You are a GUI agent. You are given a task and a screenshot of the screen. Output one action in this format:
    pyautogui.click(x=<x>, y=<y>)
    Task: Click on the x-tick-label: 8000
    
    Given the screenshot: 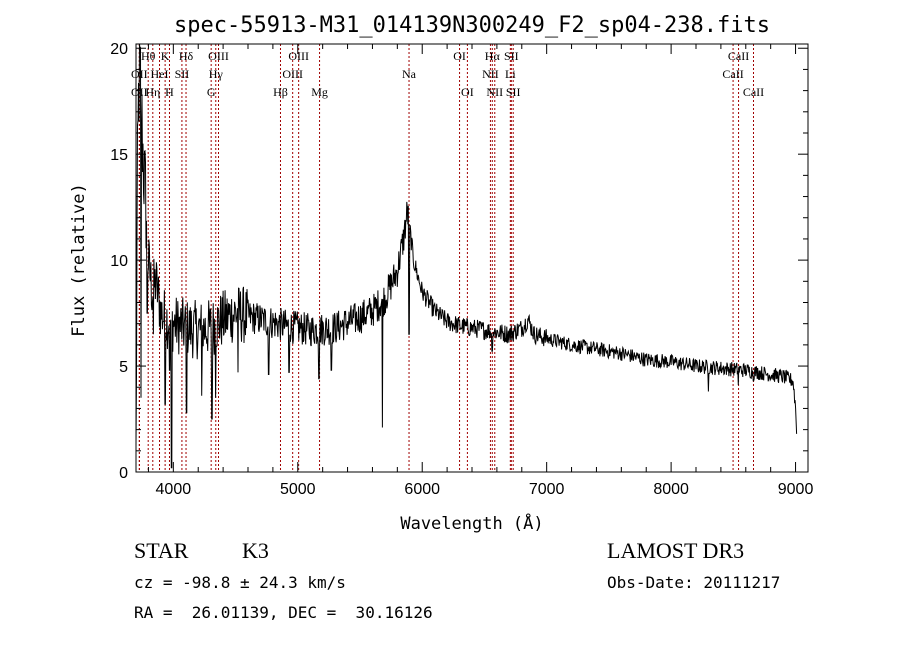 What is the action you would take?
    pyautogui.click(x=671, y=489)
    